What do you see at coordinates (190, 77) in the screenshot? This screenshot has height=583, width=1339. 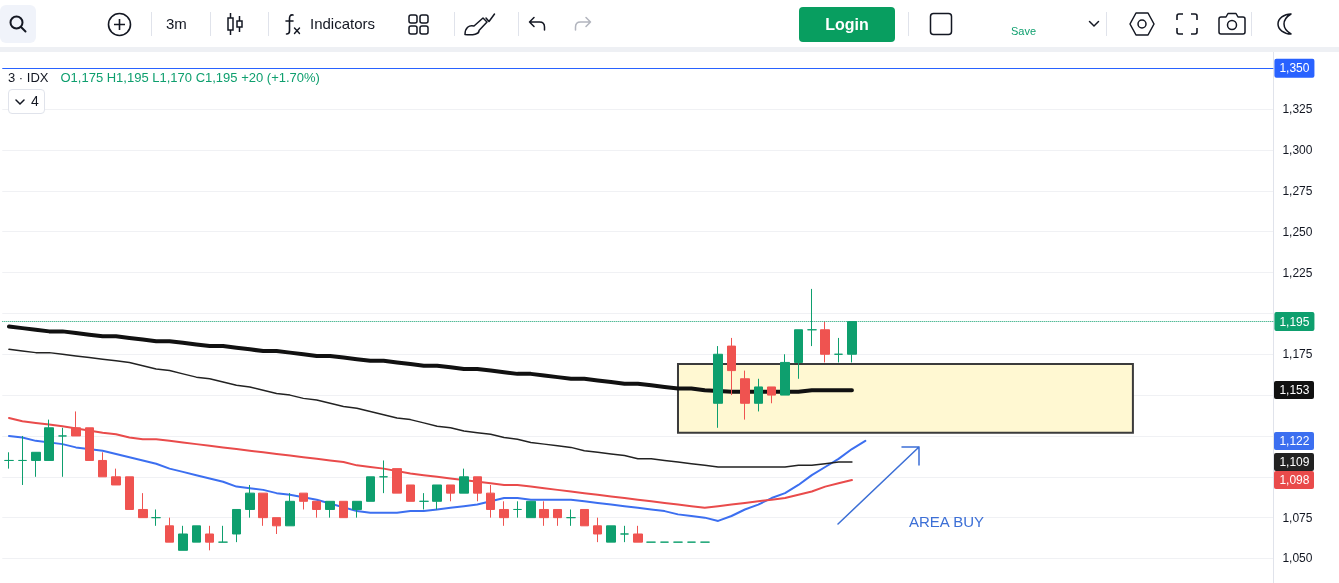 I see `annotation: O1,175 H1,195 L1,170 C1,195 +20 (+1.70%)` at bounding box center [190, 77].